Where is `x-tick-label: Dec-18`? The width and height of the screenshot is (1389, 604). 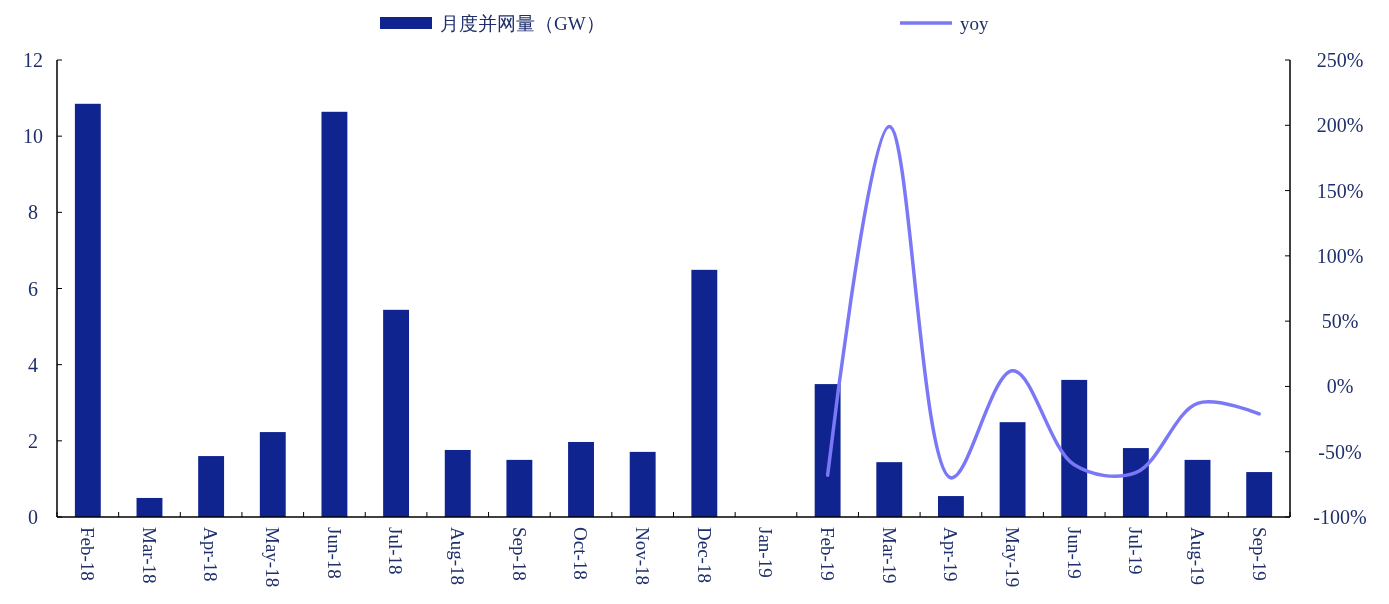
x-tick-label: Dec-18 is located at coordinates (704, 555).